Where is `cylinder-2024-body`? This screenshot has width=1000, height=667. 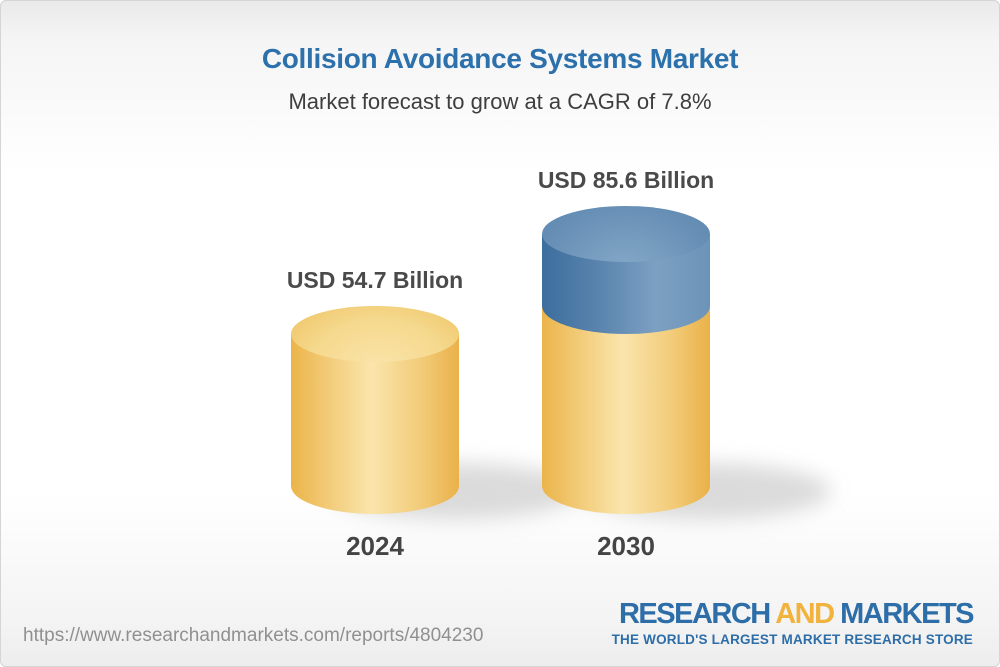
cylinder-2024-body is located at coordinates (375, 424).